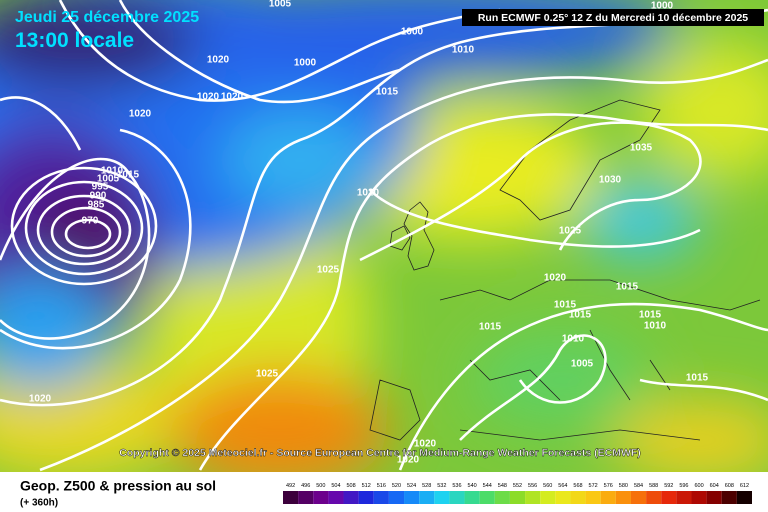 The image size is (768, 512). I want to click on local-time: 13:00 locale, so click(74, 40).